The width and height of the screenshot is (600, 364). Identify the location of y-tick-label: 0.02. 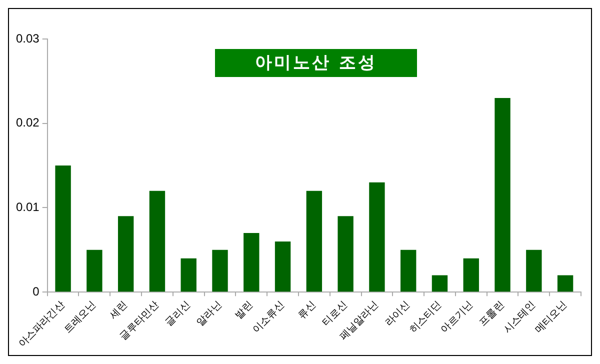
(28, 123).